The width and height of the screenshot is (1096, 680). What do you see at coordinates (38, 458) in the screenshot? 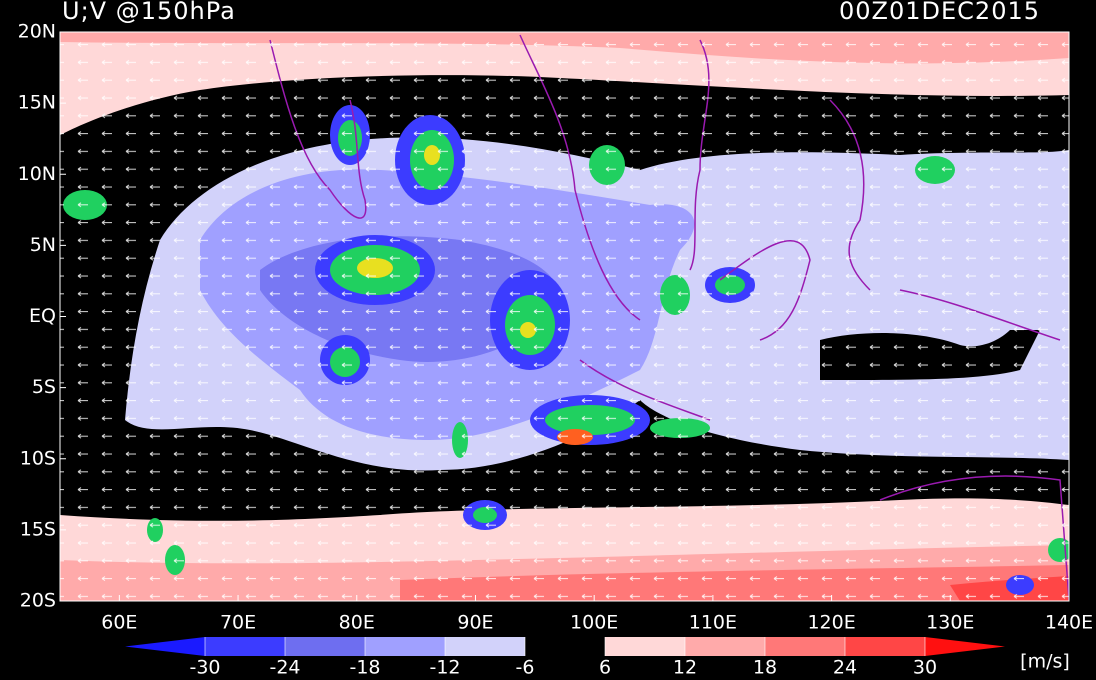
I see `lat-label: 10S` at bounding box center [38, 458].